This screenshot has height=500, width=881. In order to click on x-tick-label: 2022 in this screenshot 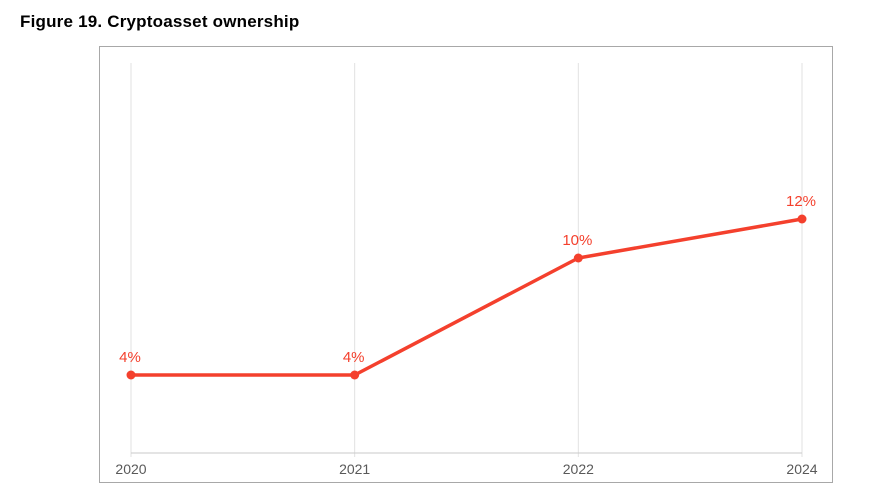, I will do `click(578, 469)`.